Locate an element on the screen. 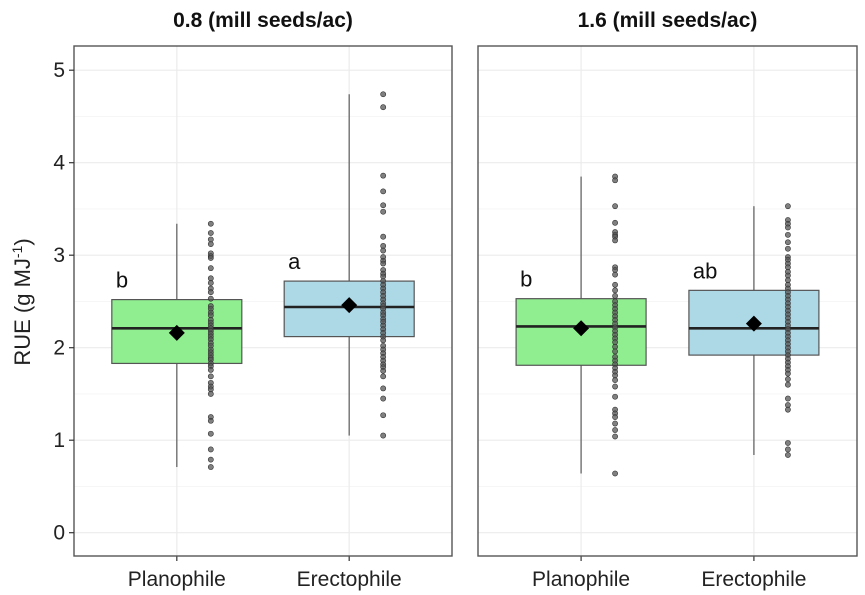 This screenshot has width=865, height=595. box-group-erectophile: ab is located at coordinates (754, 330).